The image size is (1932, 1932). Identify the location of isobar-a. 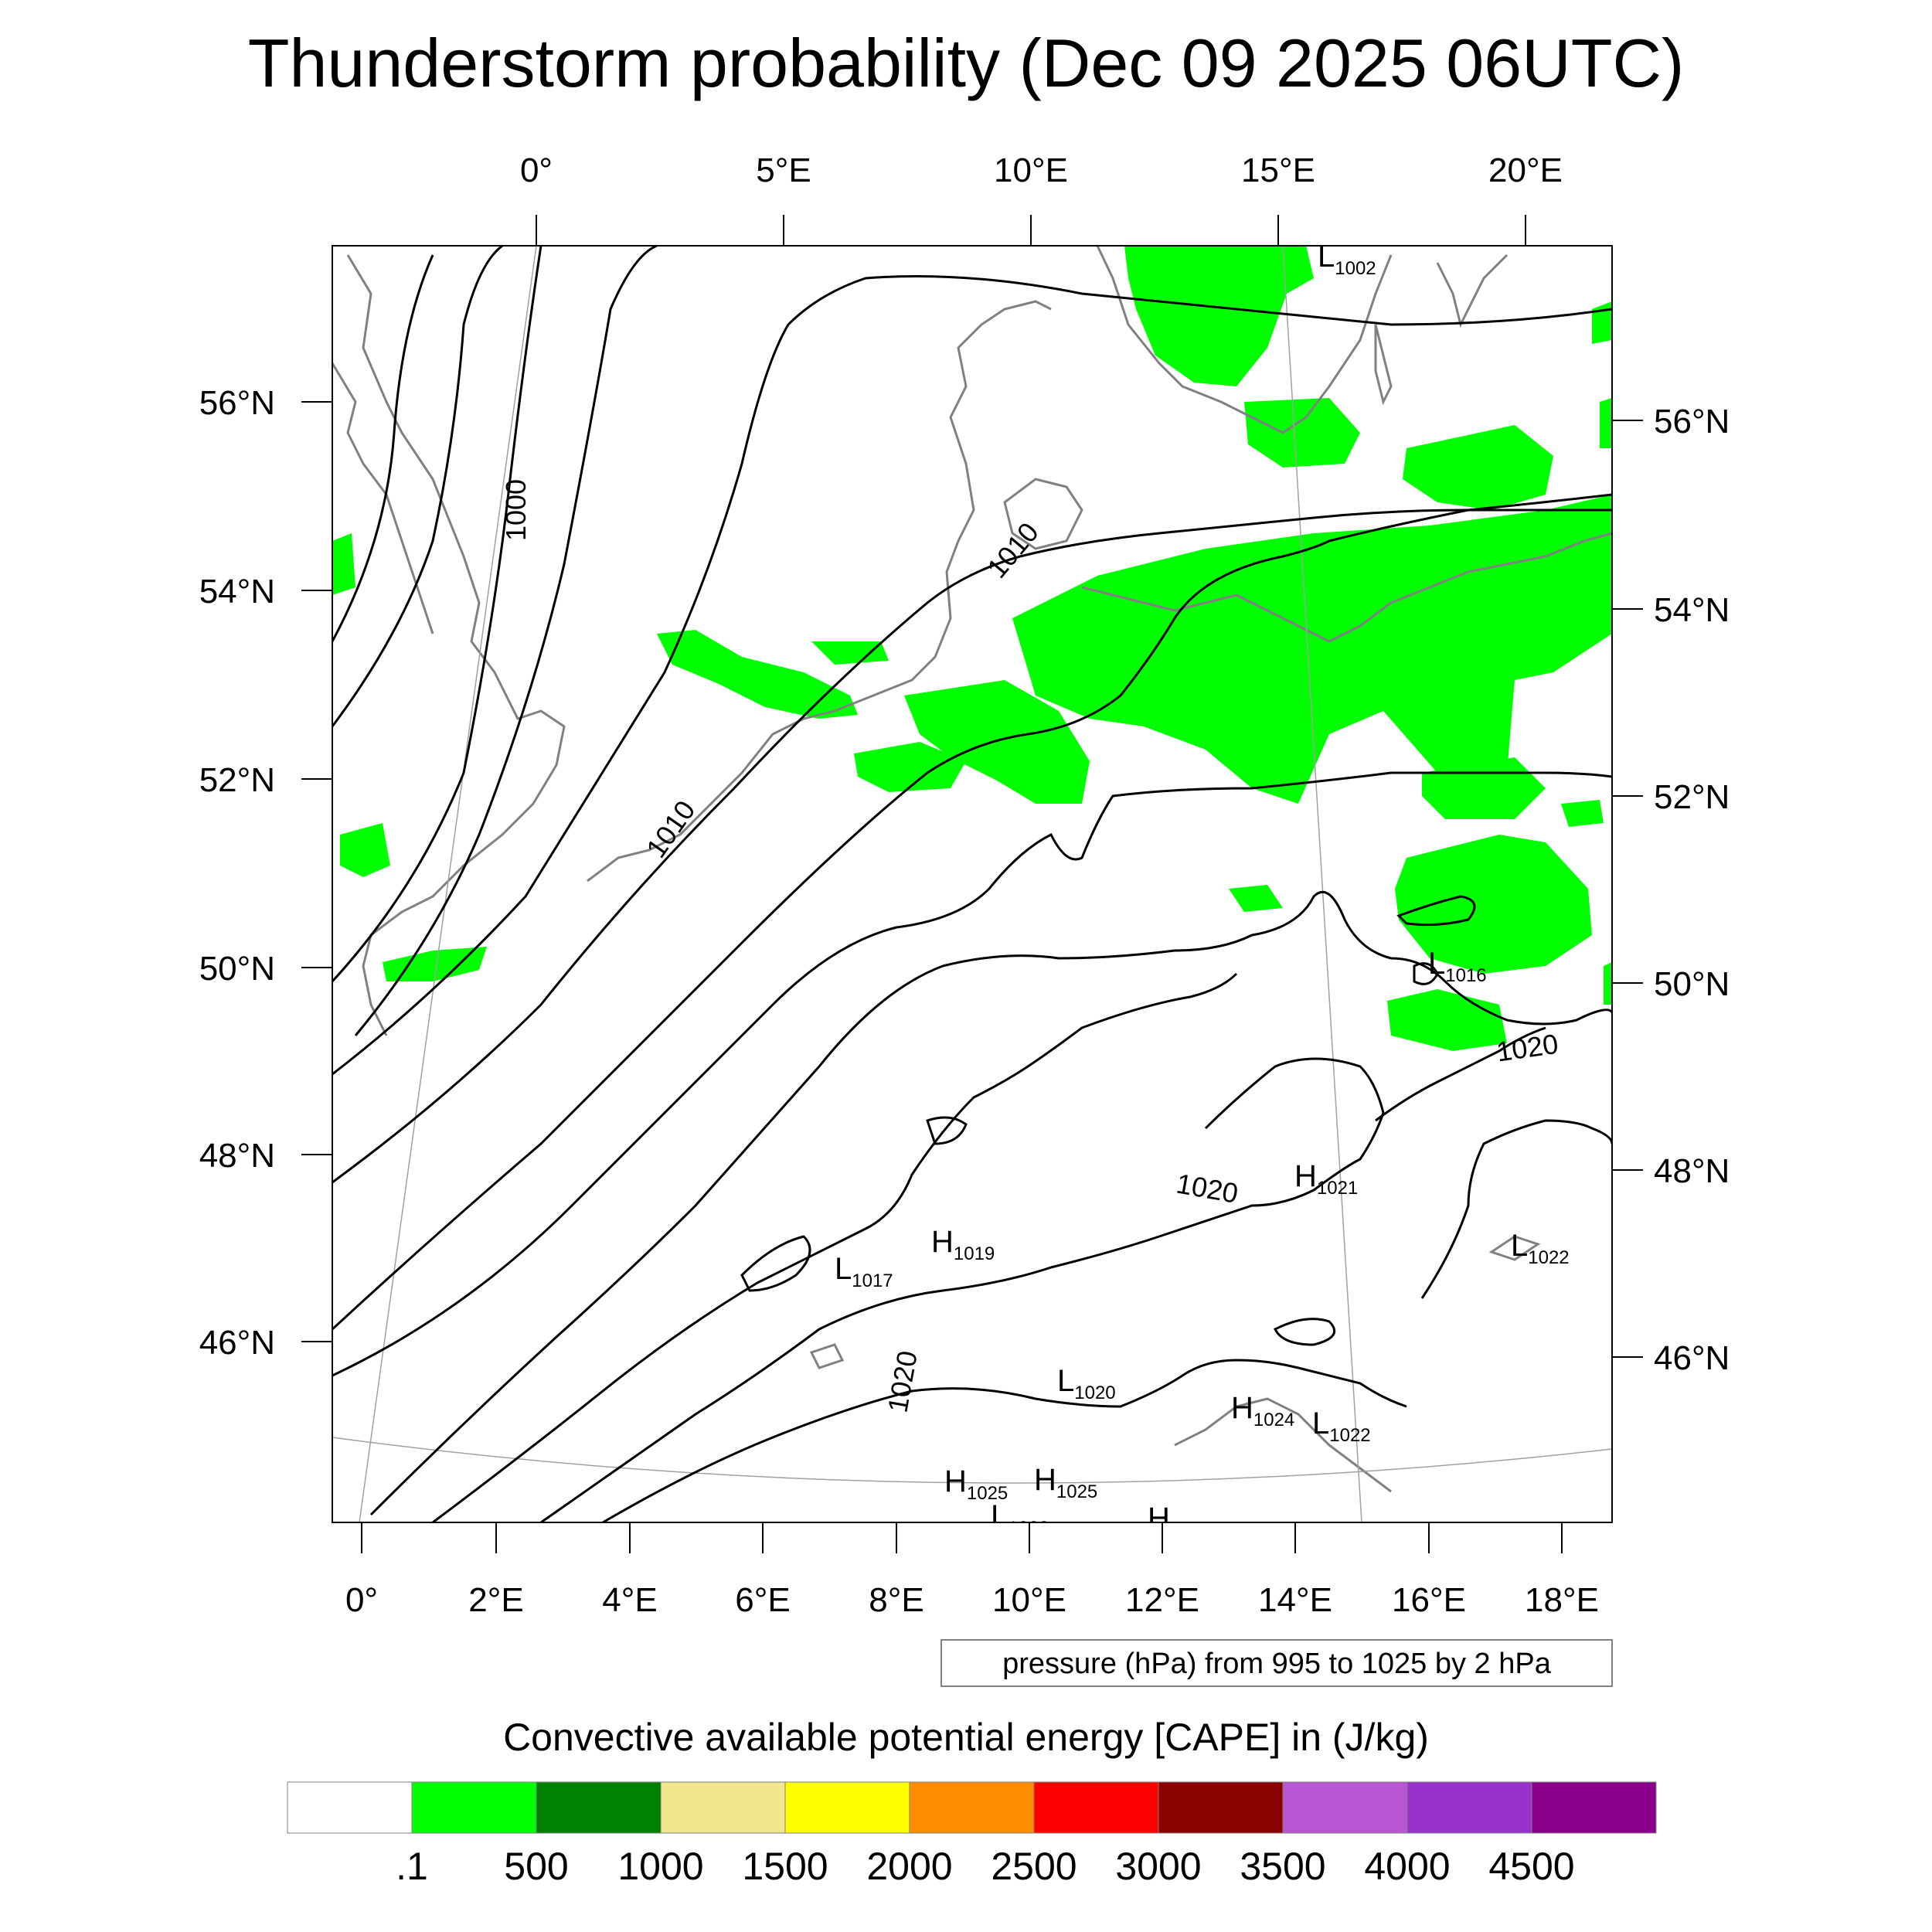
(383, 448).